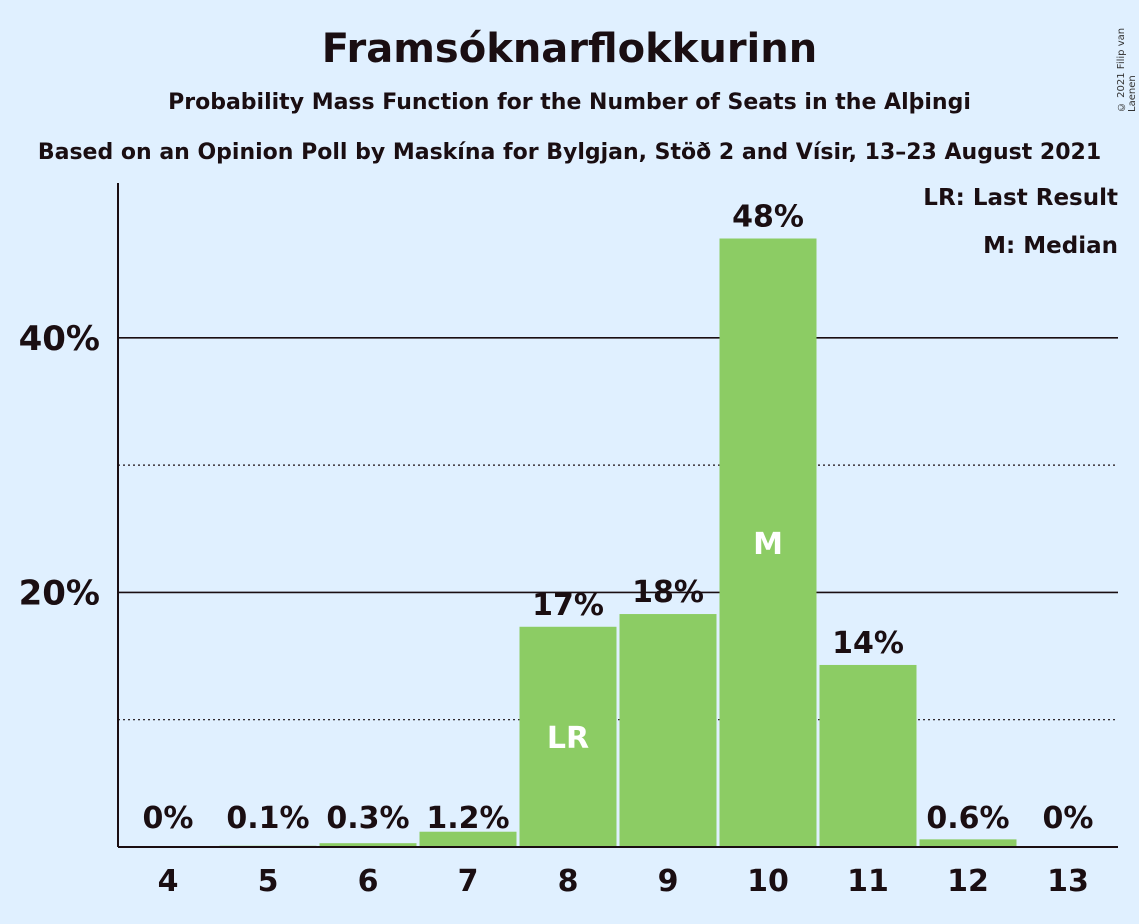 Image resolution: width=1139 pixels, height=924 pixels. I want to click on value-label-5: 0.1%, so click(267, 818).